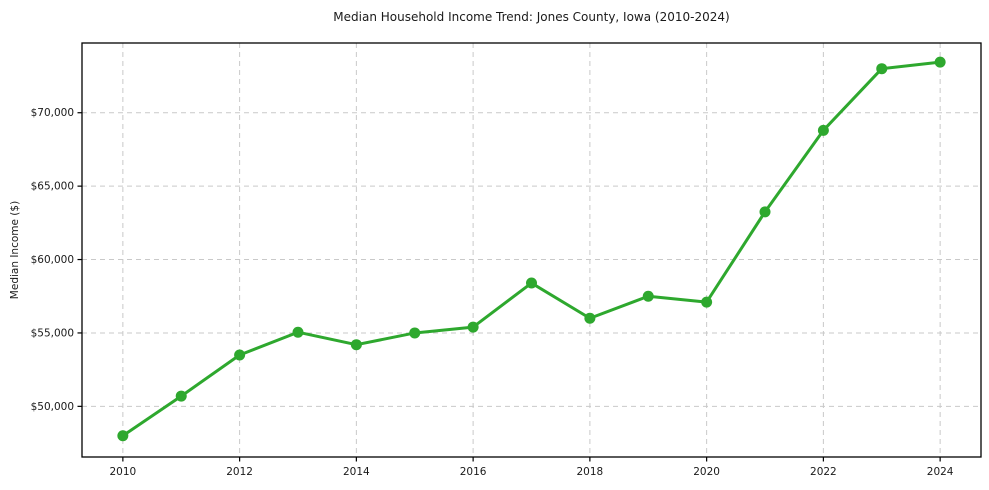 This screenshot has width=989, height=490. What do you see at coordinates (706, 472) in the screenshot?
I see `x-tick-label: 2020` at bounding box center [706, 472].